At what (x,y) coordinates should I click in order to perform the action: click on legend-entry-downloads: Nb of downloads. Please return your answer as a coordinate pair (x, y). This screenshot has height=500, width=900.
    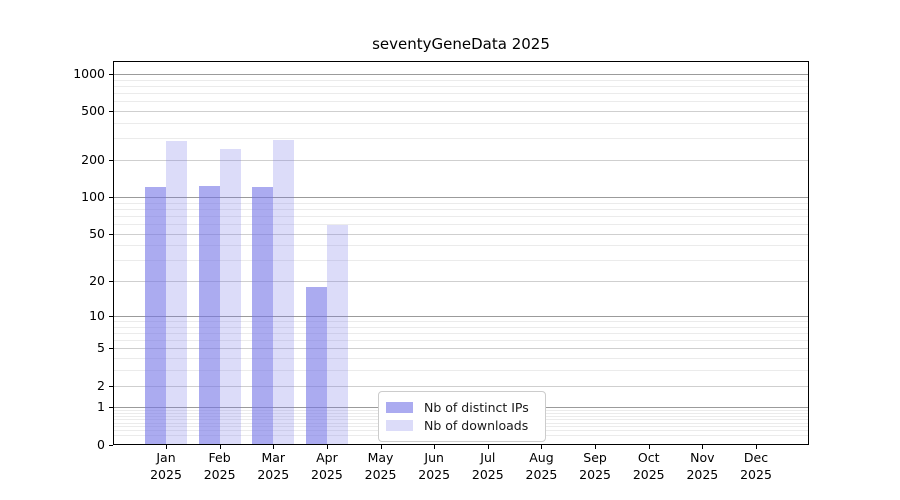
    Looking at the image, I should click on (462, 425).